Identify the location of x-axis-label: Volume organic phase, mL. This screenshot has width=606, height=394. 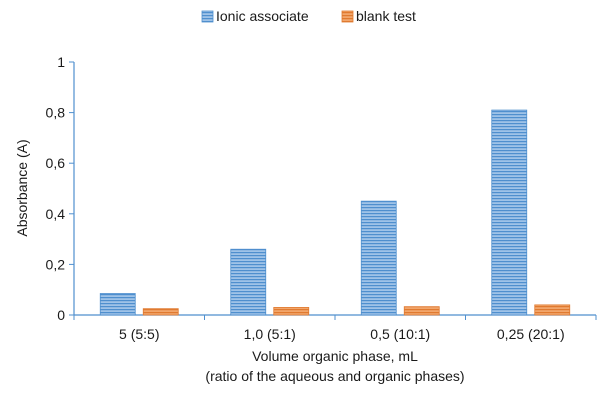
(335, 356).